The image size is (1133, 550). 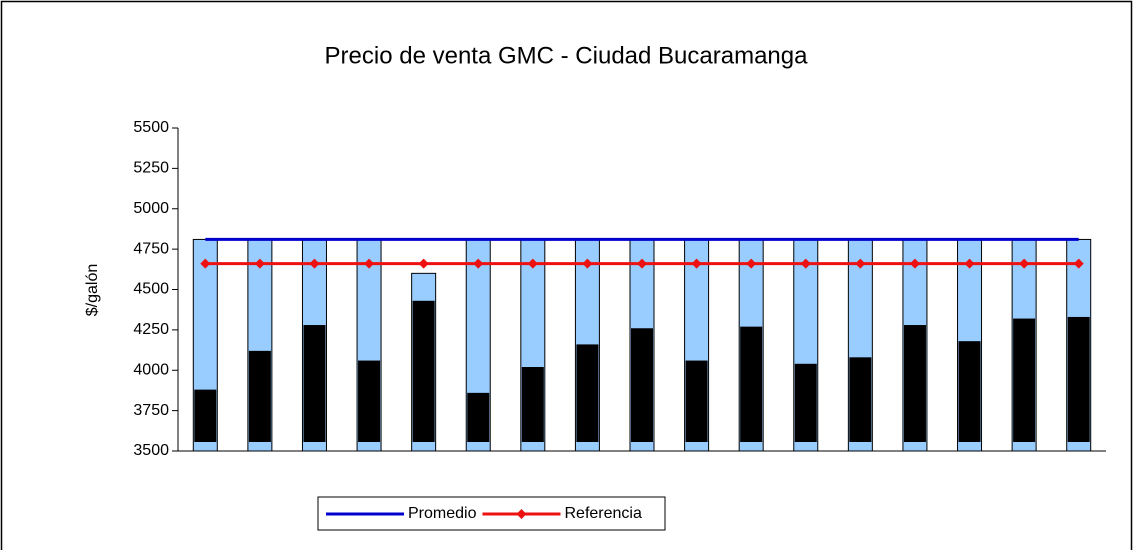 What do you see at coordinates (521, 514) in the screenshot?
I see `legend-marker` at bounding box center [521, 514].